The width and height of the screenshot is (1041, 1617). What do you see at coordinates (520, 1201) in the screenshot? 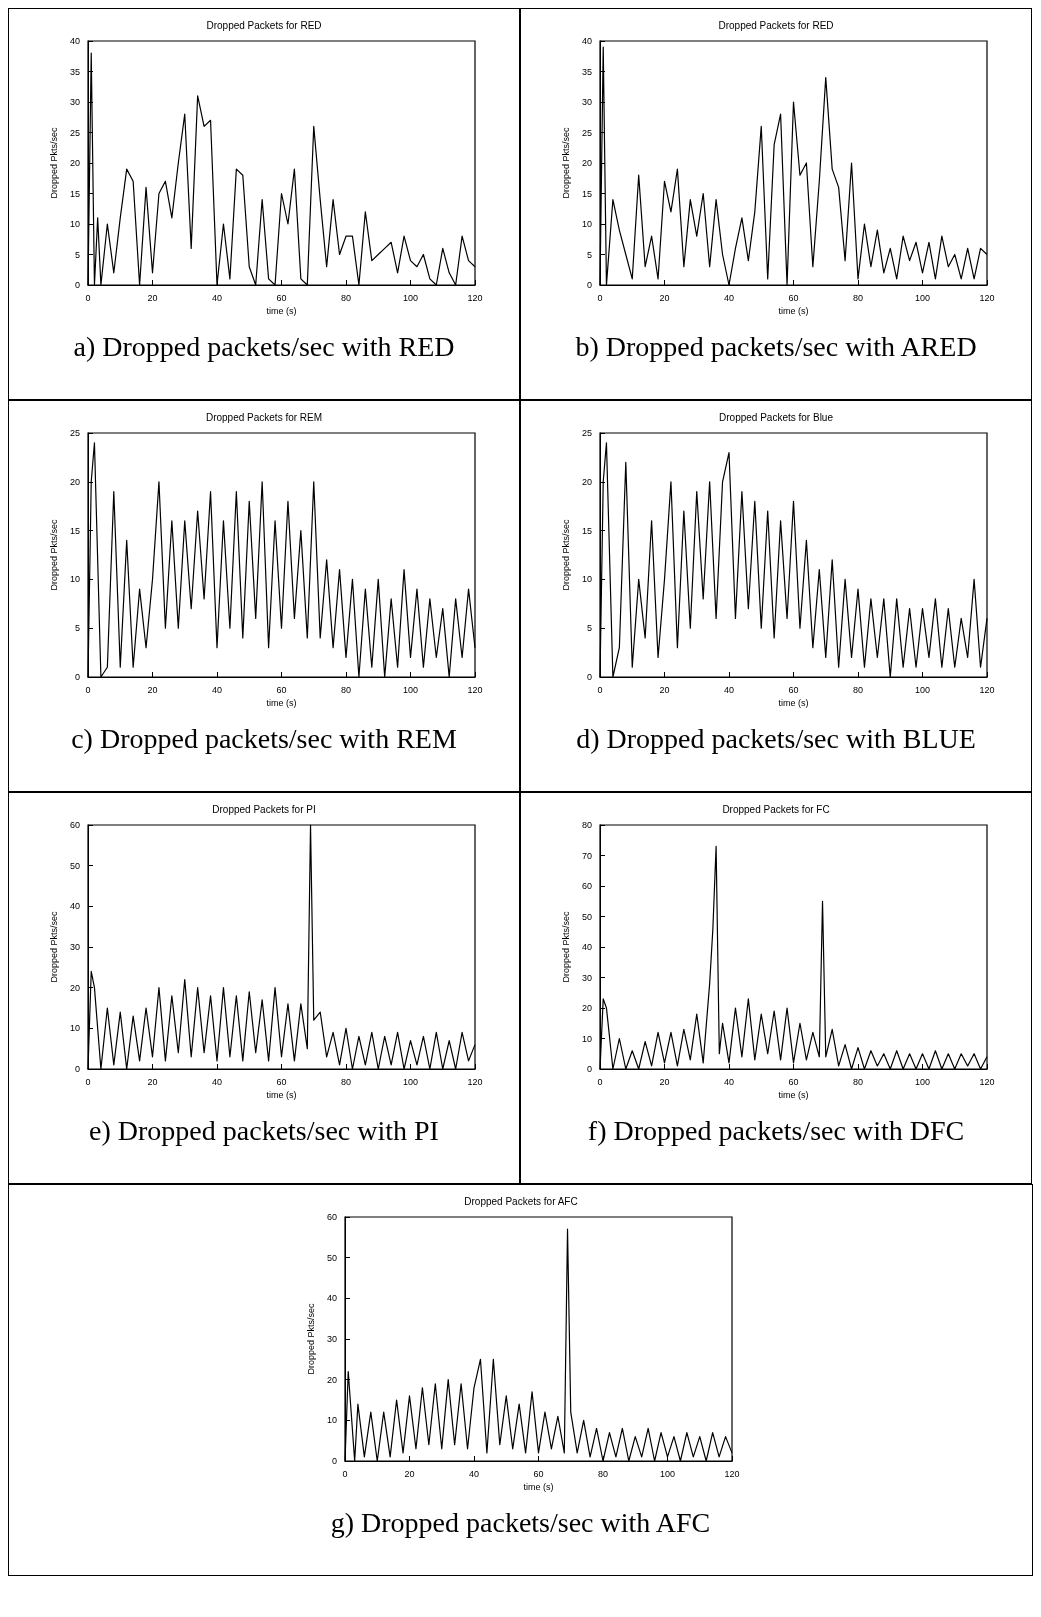
I see `chart-title: Dropped Packets for AFC` at bounding box center [520, 1201].